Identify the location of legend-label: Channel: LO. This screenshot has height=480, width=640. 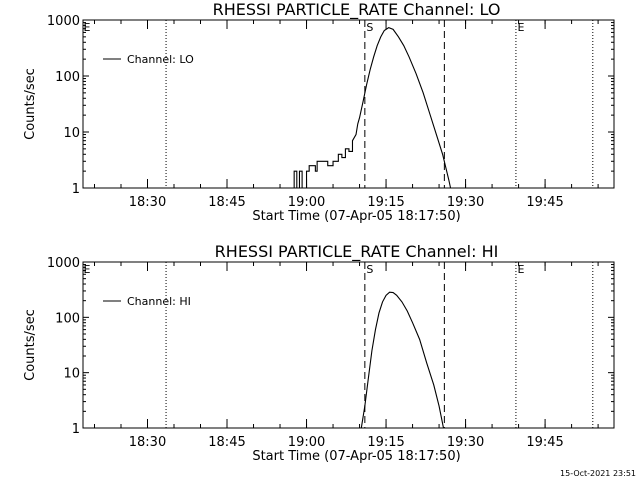
(160, 59).